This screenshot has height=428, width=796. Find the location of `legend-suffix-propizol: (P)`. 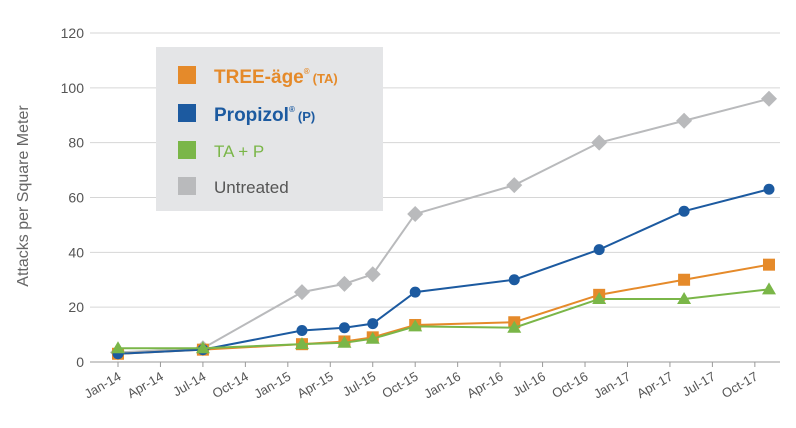

legend-suffix-propizol: (P) is located at coordinates (306, 116).